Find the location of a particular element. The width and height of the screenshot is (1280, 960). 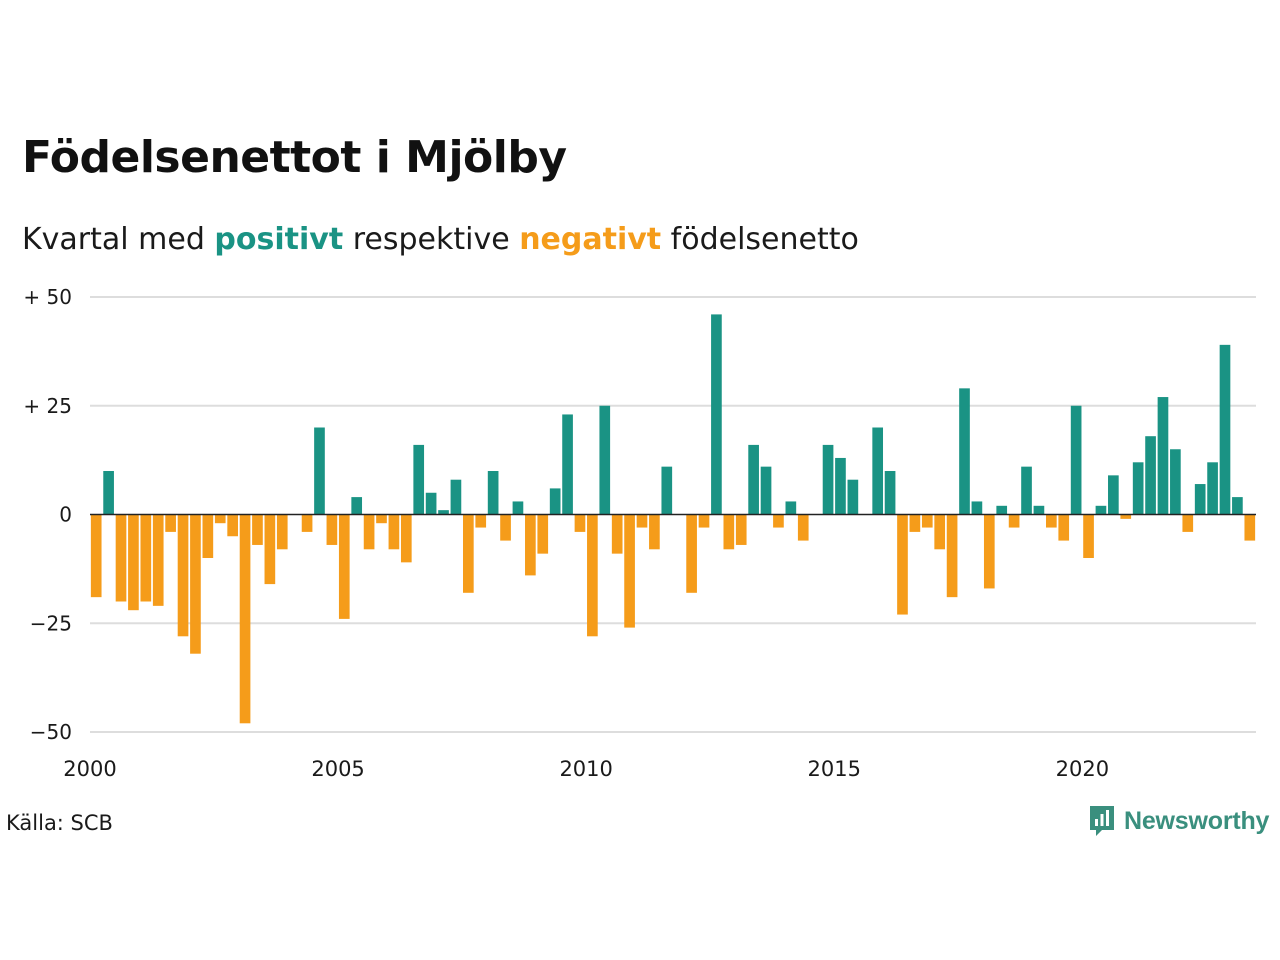

brand-name: Newsworthy is located at coordinates (1197, 820).